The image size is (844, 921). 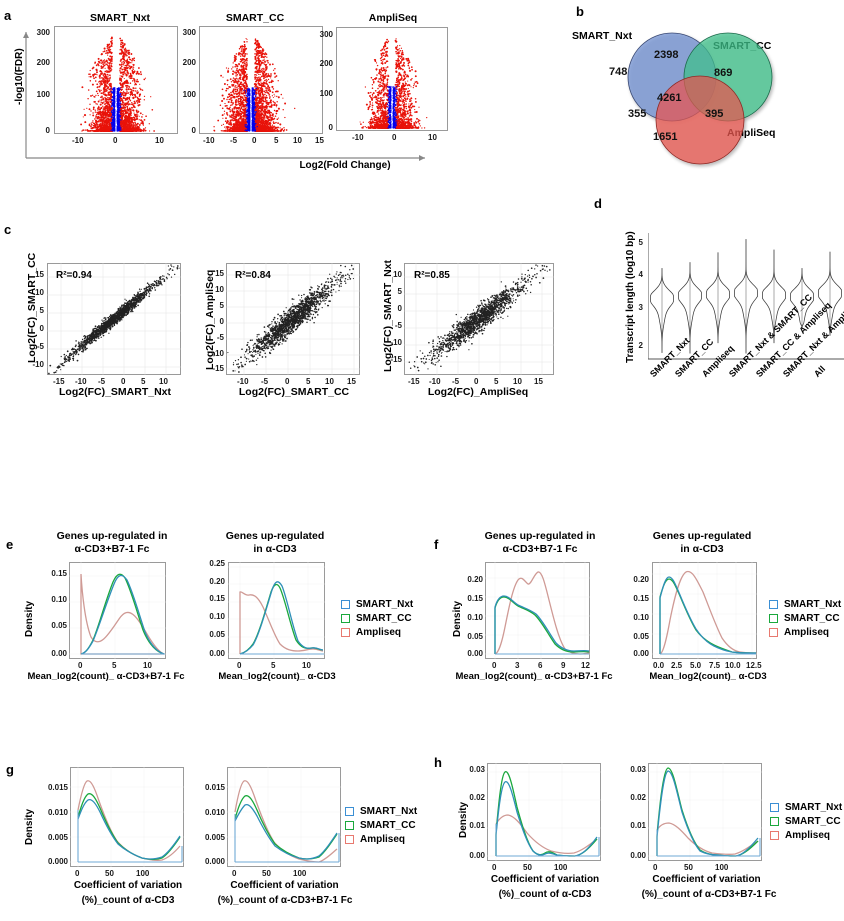 I want to click on scatter3-xtick-10: 10, so click(x=517, y=381).